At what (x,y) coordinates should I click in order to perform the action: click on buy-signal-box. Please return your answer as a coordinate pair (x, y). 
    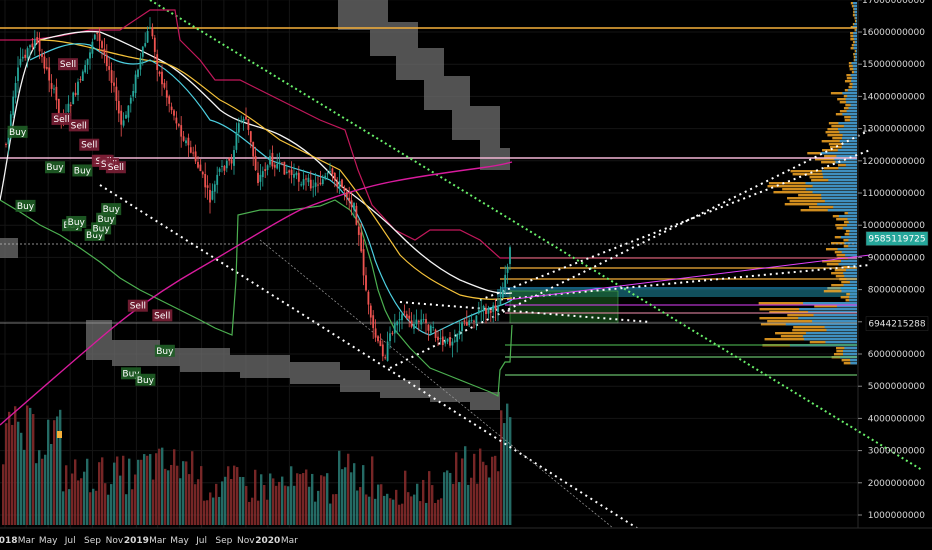
    Looking at the image, I should click on (106, 218).